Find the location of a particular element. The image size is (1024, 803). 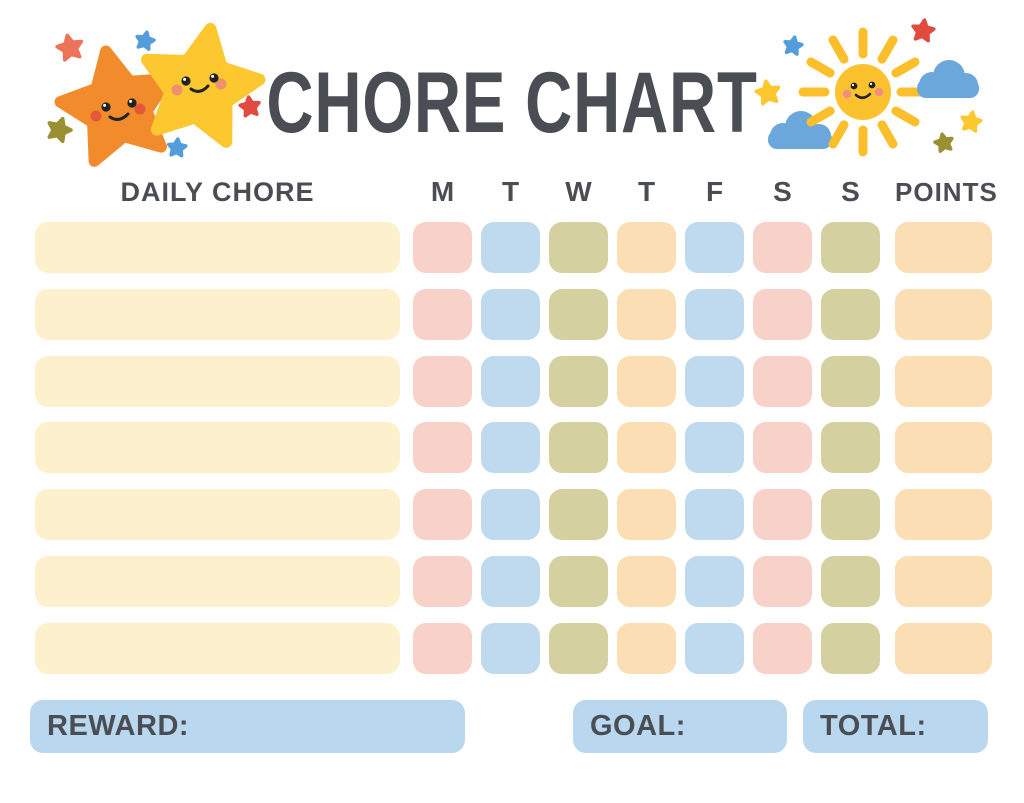

day-cell-row3-day1 is located at coordinates (442, 381).